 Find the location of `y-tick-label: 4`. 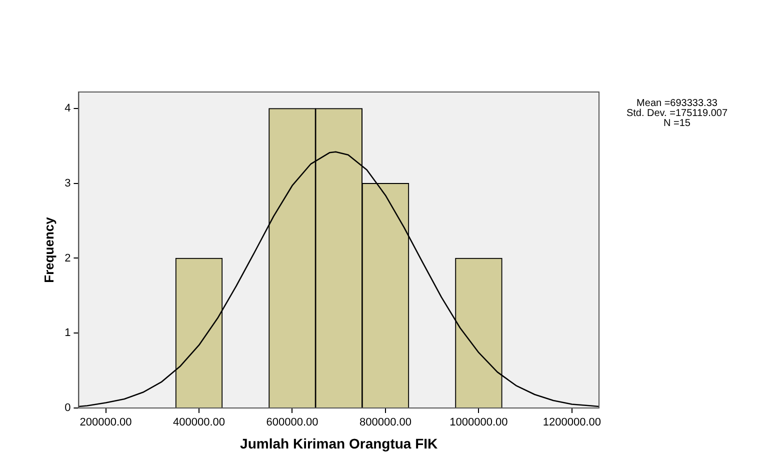

y-tick-label: 4 is located at coordinates (67, 108).